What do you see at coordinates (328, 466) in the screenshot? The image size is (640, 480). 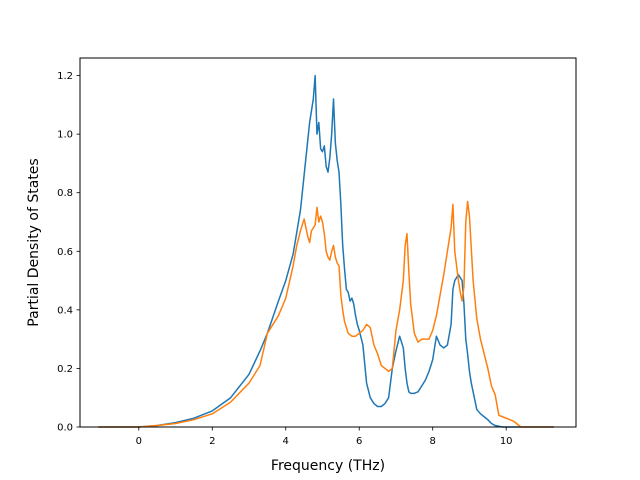 I see `x-axis-label: Frequency (THz)` at bounding box center [328, 466].